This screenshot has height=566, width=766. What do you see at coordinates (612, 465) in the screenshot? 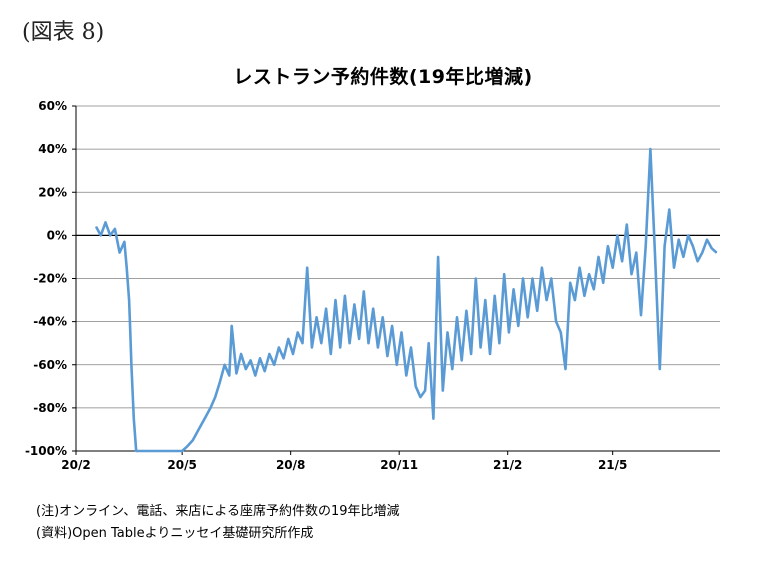
I see `x-tick-label: 21/5` at bounding box center [612, 465].